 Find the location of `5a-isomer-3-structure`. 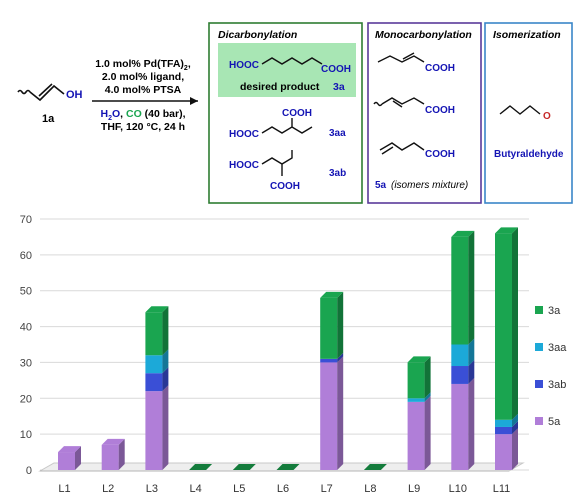

5a-isomer-3-structure is located at coordinates (402, 146).